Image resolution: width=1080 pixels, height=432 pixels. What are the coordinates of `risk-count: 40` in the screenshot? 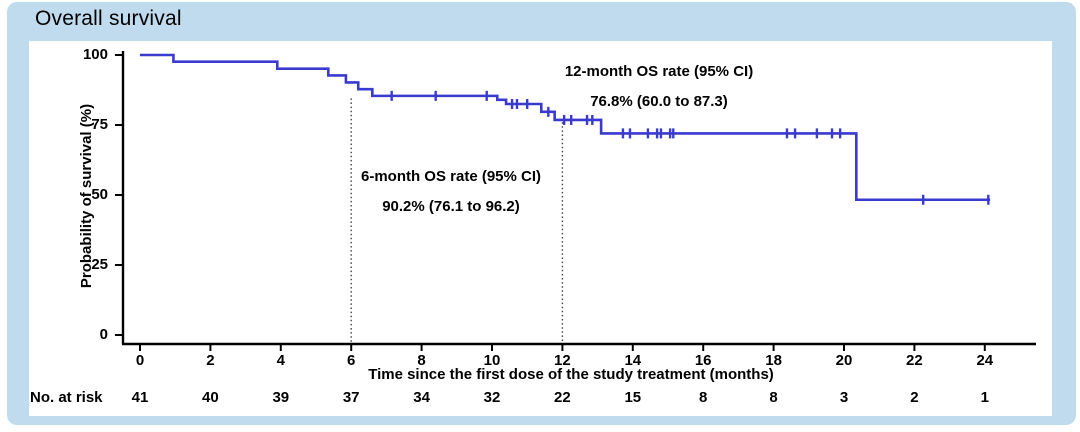 It's located at (210, 397).